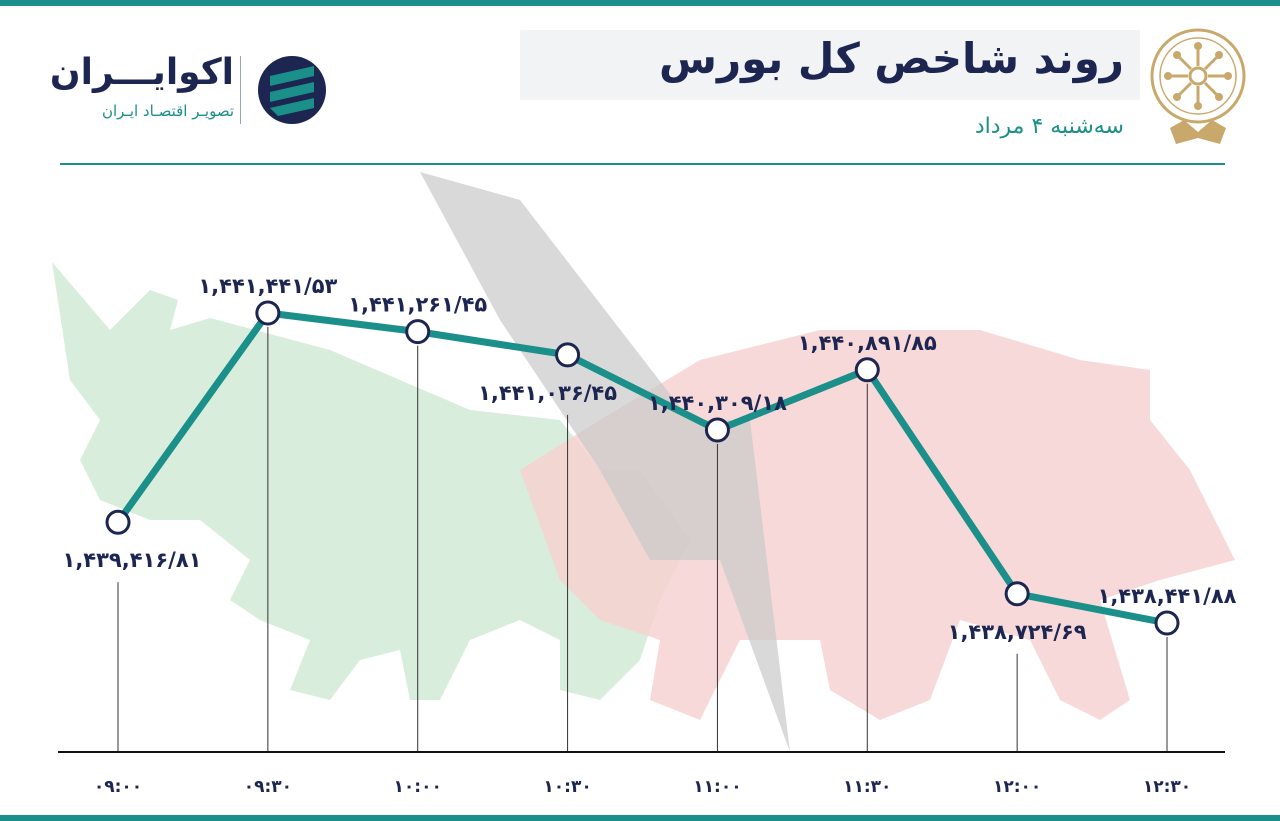 The image size is (1280, 821). Describe the element at coordinates (418, 787) in the screenshot. I see `x-tick-label: ۱۰:۰۰` at that location.